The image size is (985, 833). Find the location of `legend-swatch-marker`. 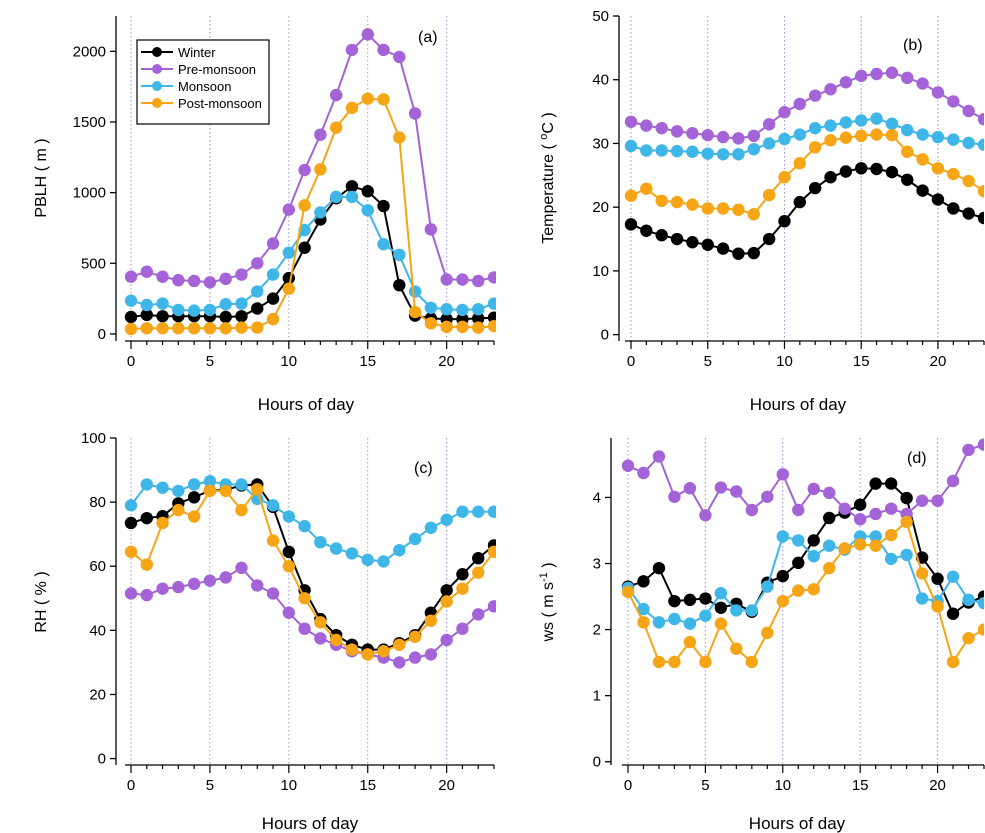

legend-swatch-marker is located at coordinates (157, 69).